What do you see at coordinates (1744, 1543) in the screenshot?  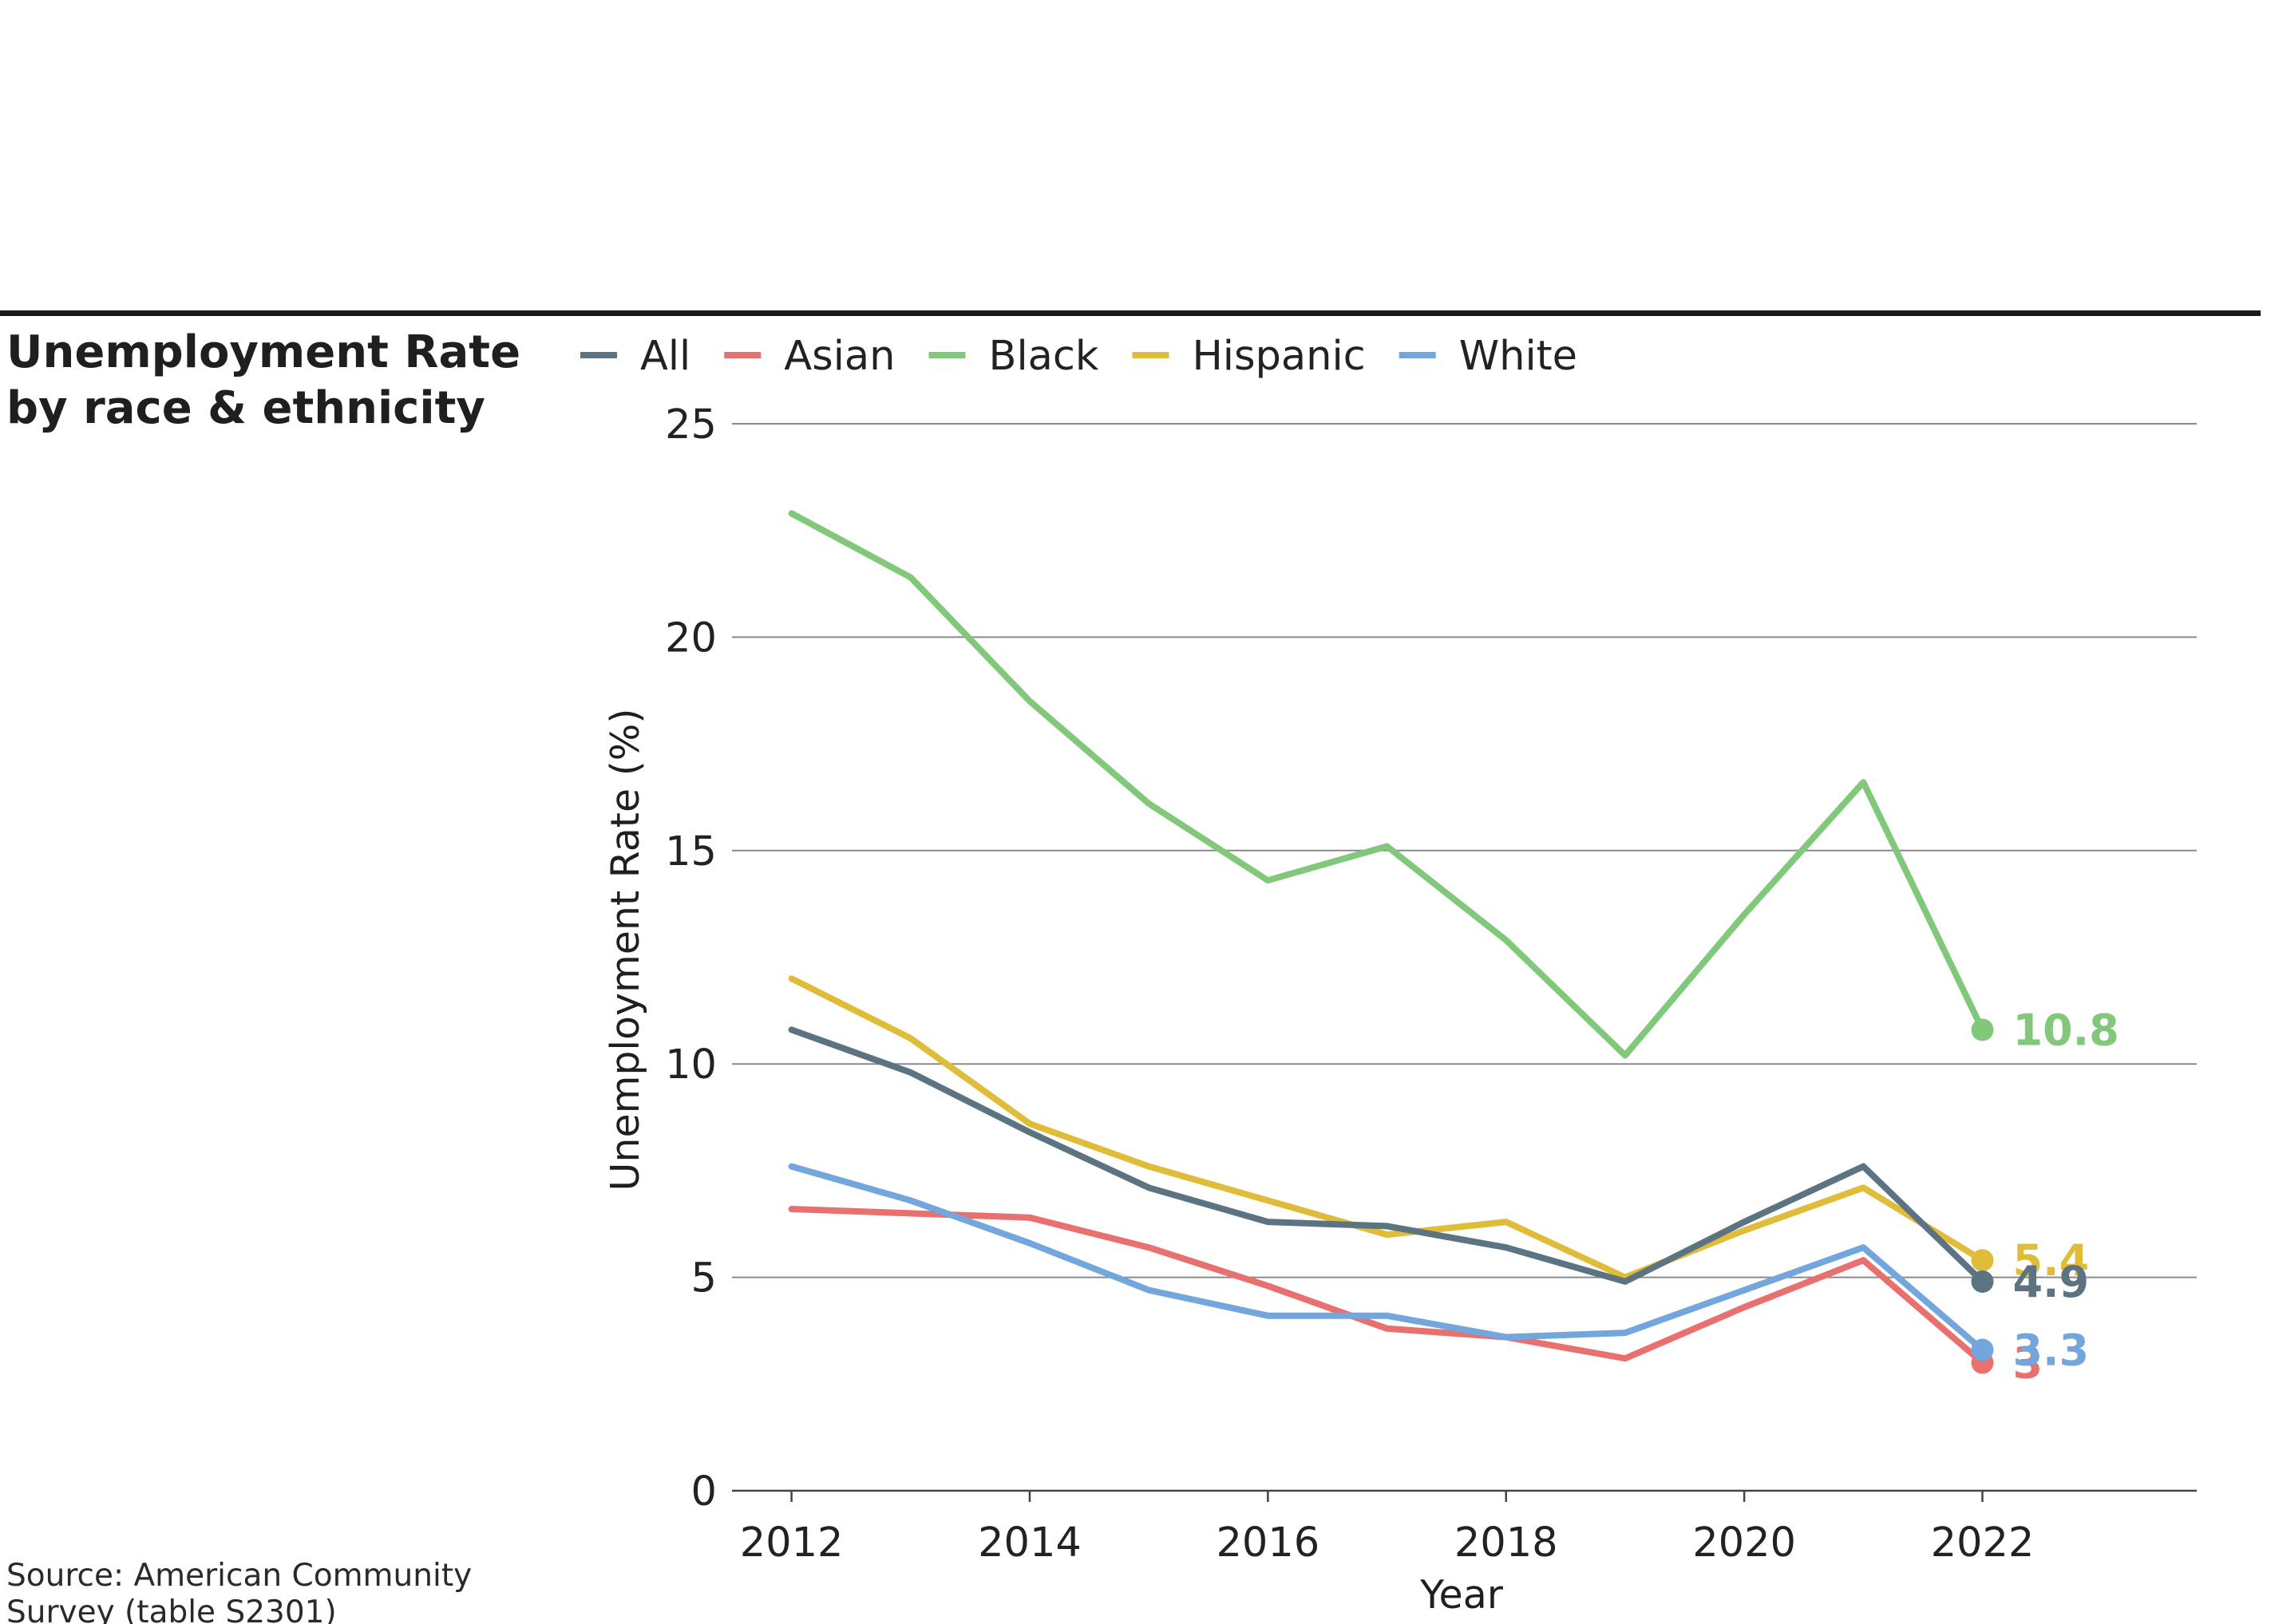 I see `x-tick-label: 2020` at bounding box center [1744, 1543].